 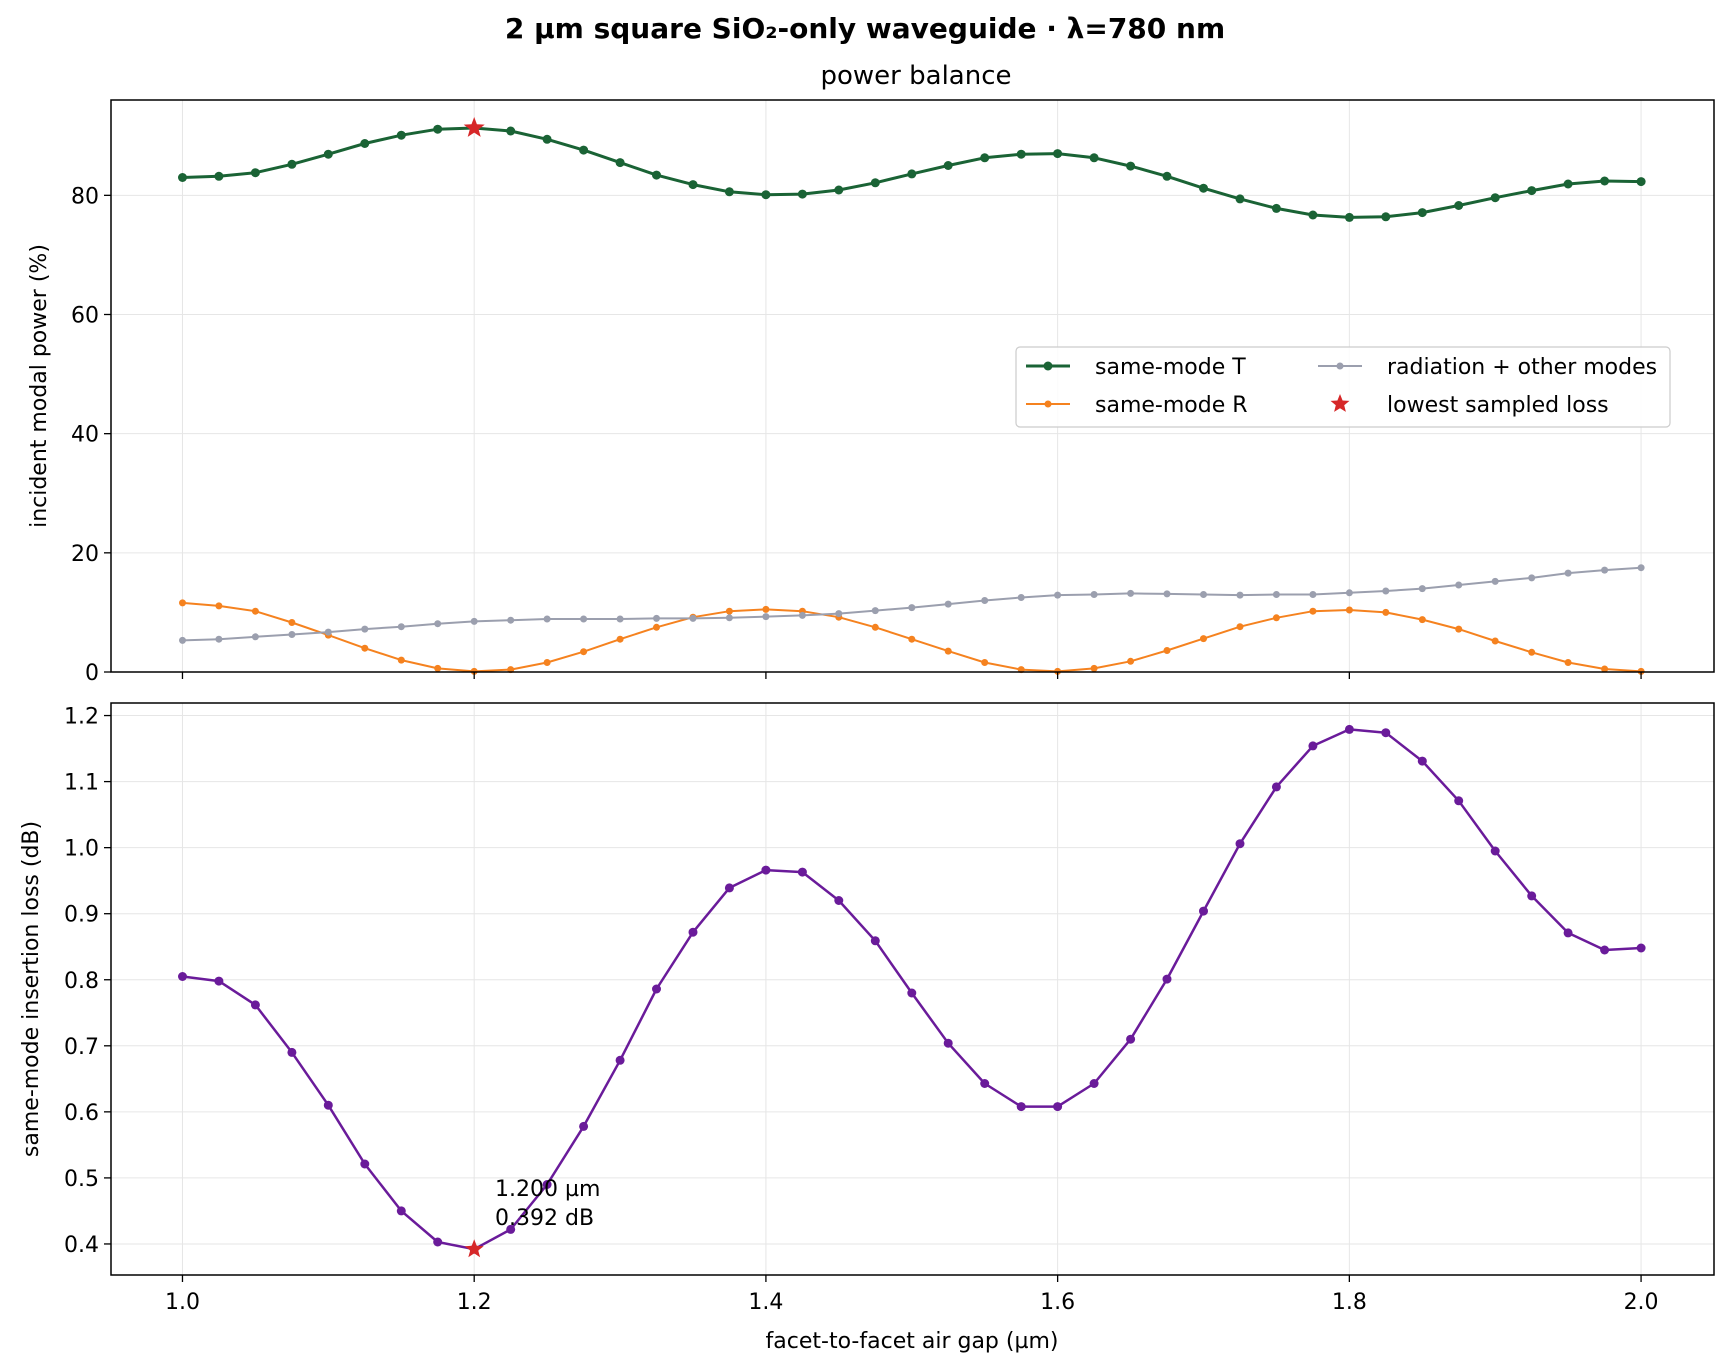 I want to click on bottom-y-tick-label-0.4: 0.4, so click(x=81, y=1245).